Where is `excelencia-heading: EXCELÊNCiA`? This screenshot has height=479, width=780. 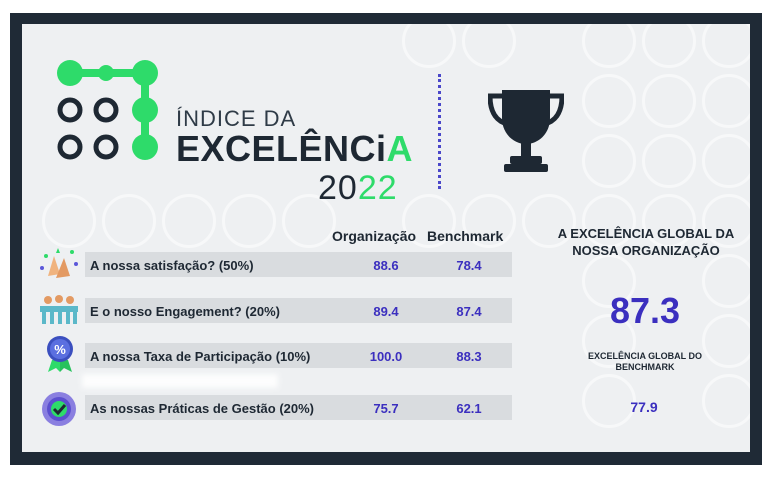 excelencia-heading: EXCELÊNCiA is located at coordinates (294, 149).